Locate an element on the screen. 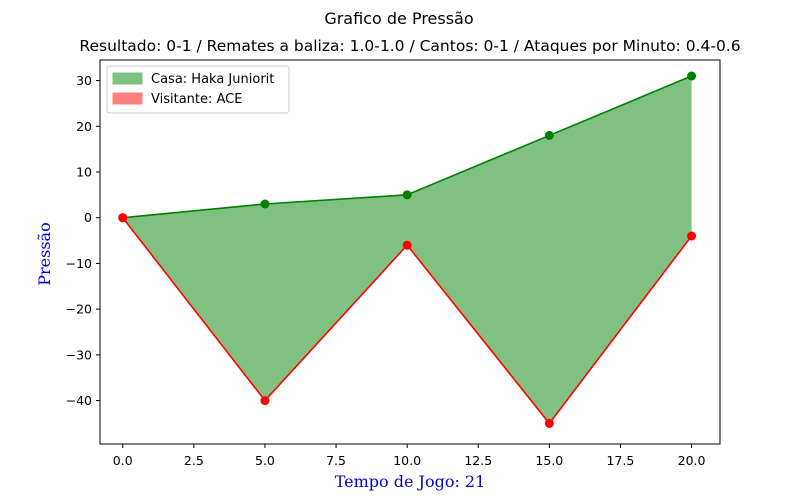  legend-box is located at coordinates (198, 89).